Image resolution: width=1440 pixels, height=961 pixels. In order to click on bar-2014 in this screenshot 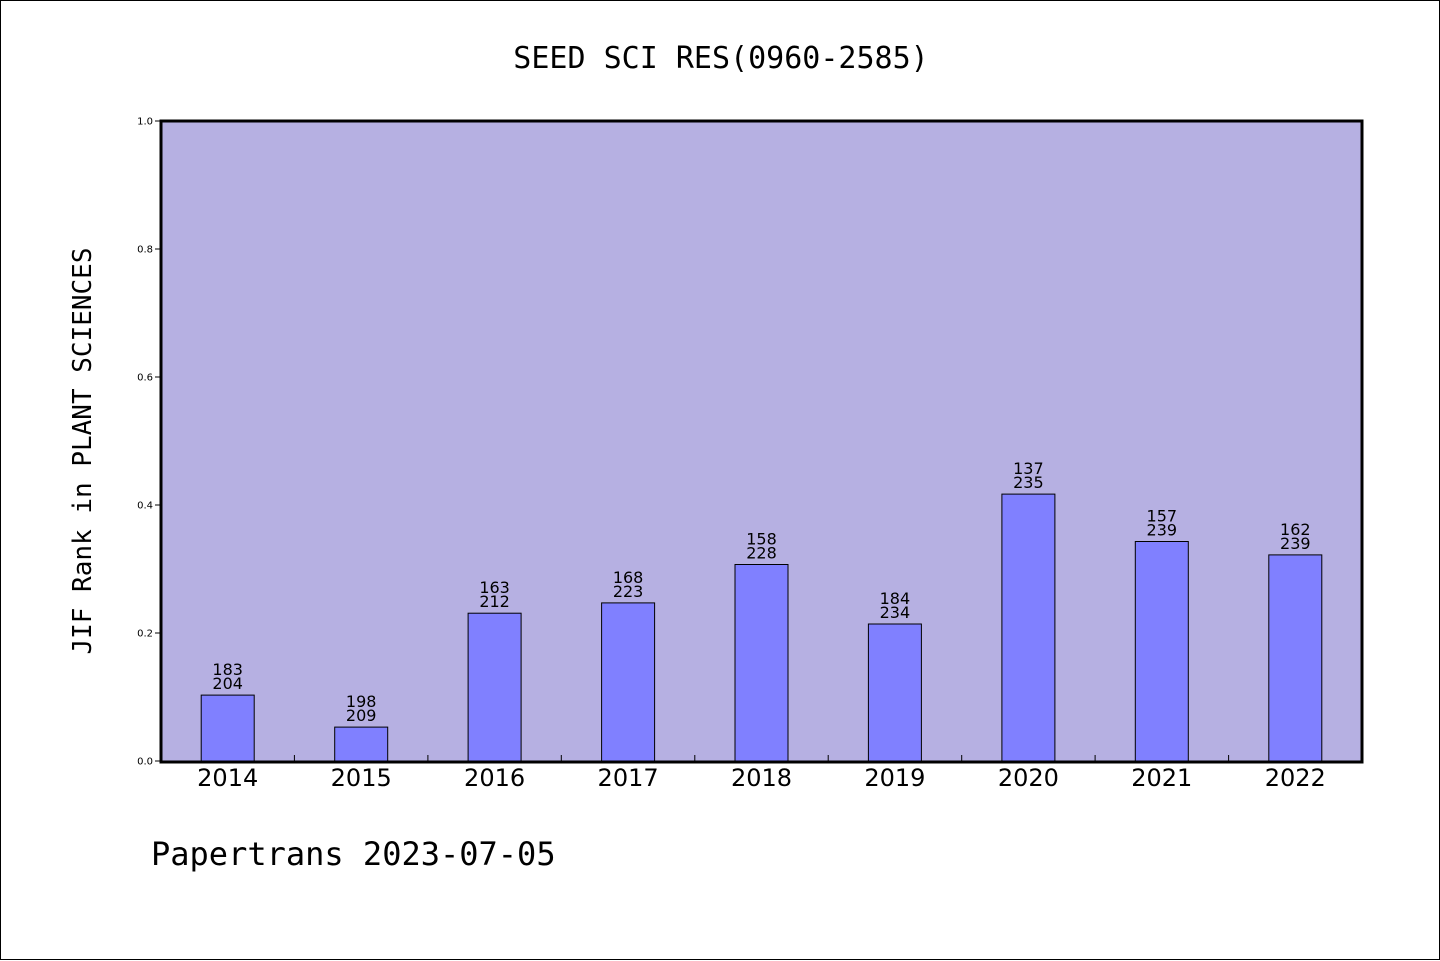, I will do `click(227, 728)`.